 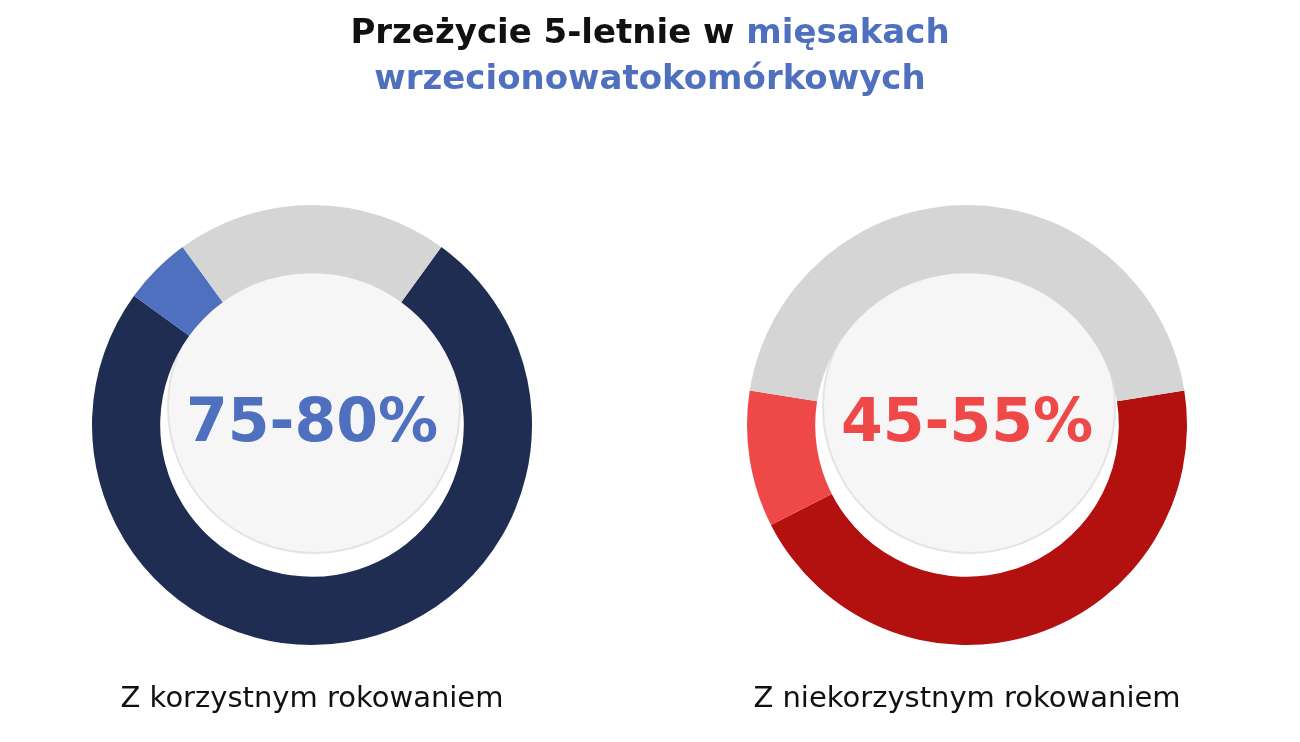 What do you see at coordinates (312, 419) in the screenshot?
I see `text: 75-80%` at bounding box center [312, 419].